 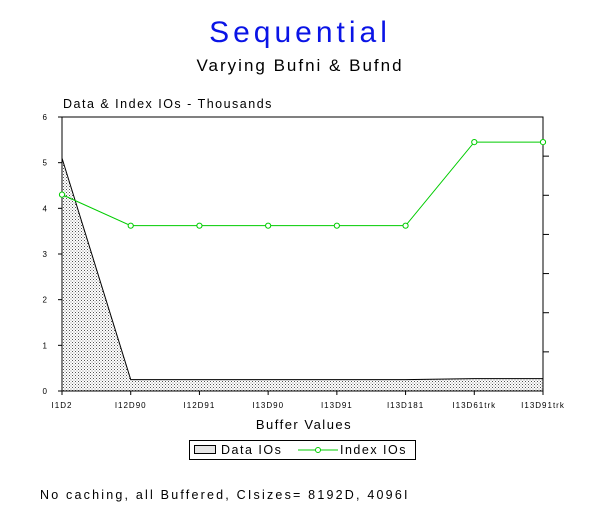 What do you see at coordinates (45, 254) in the screenshot?
I see `y-tick-label: 3` at bounding box center [45, 254].